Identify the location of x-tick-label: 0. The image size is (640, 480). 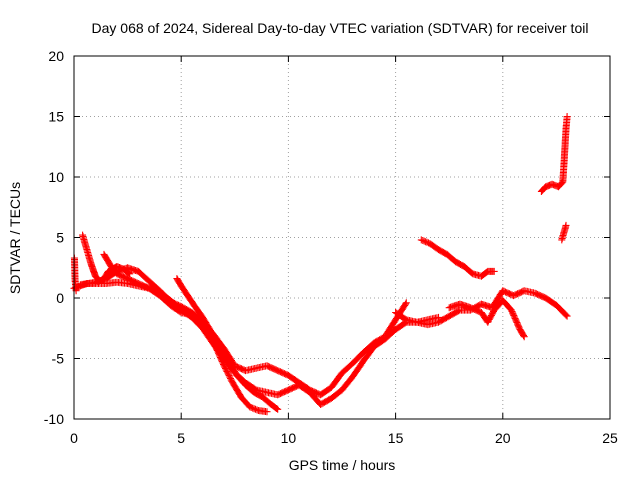
(74, 438).